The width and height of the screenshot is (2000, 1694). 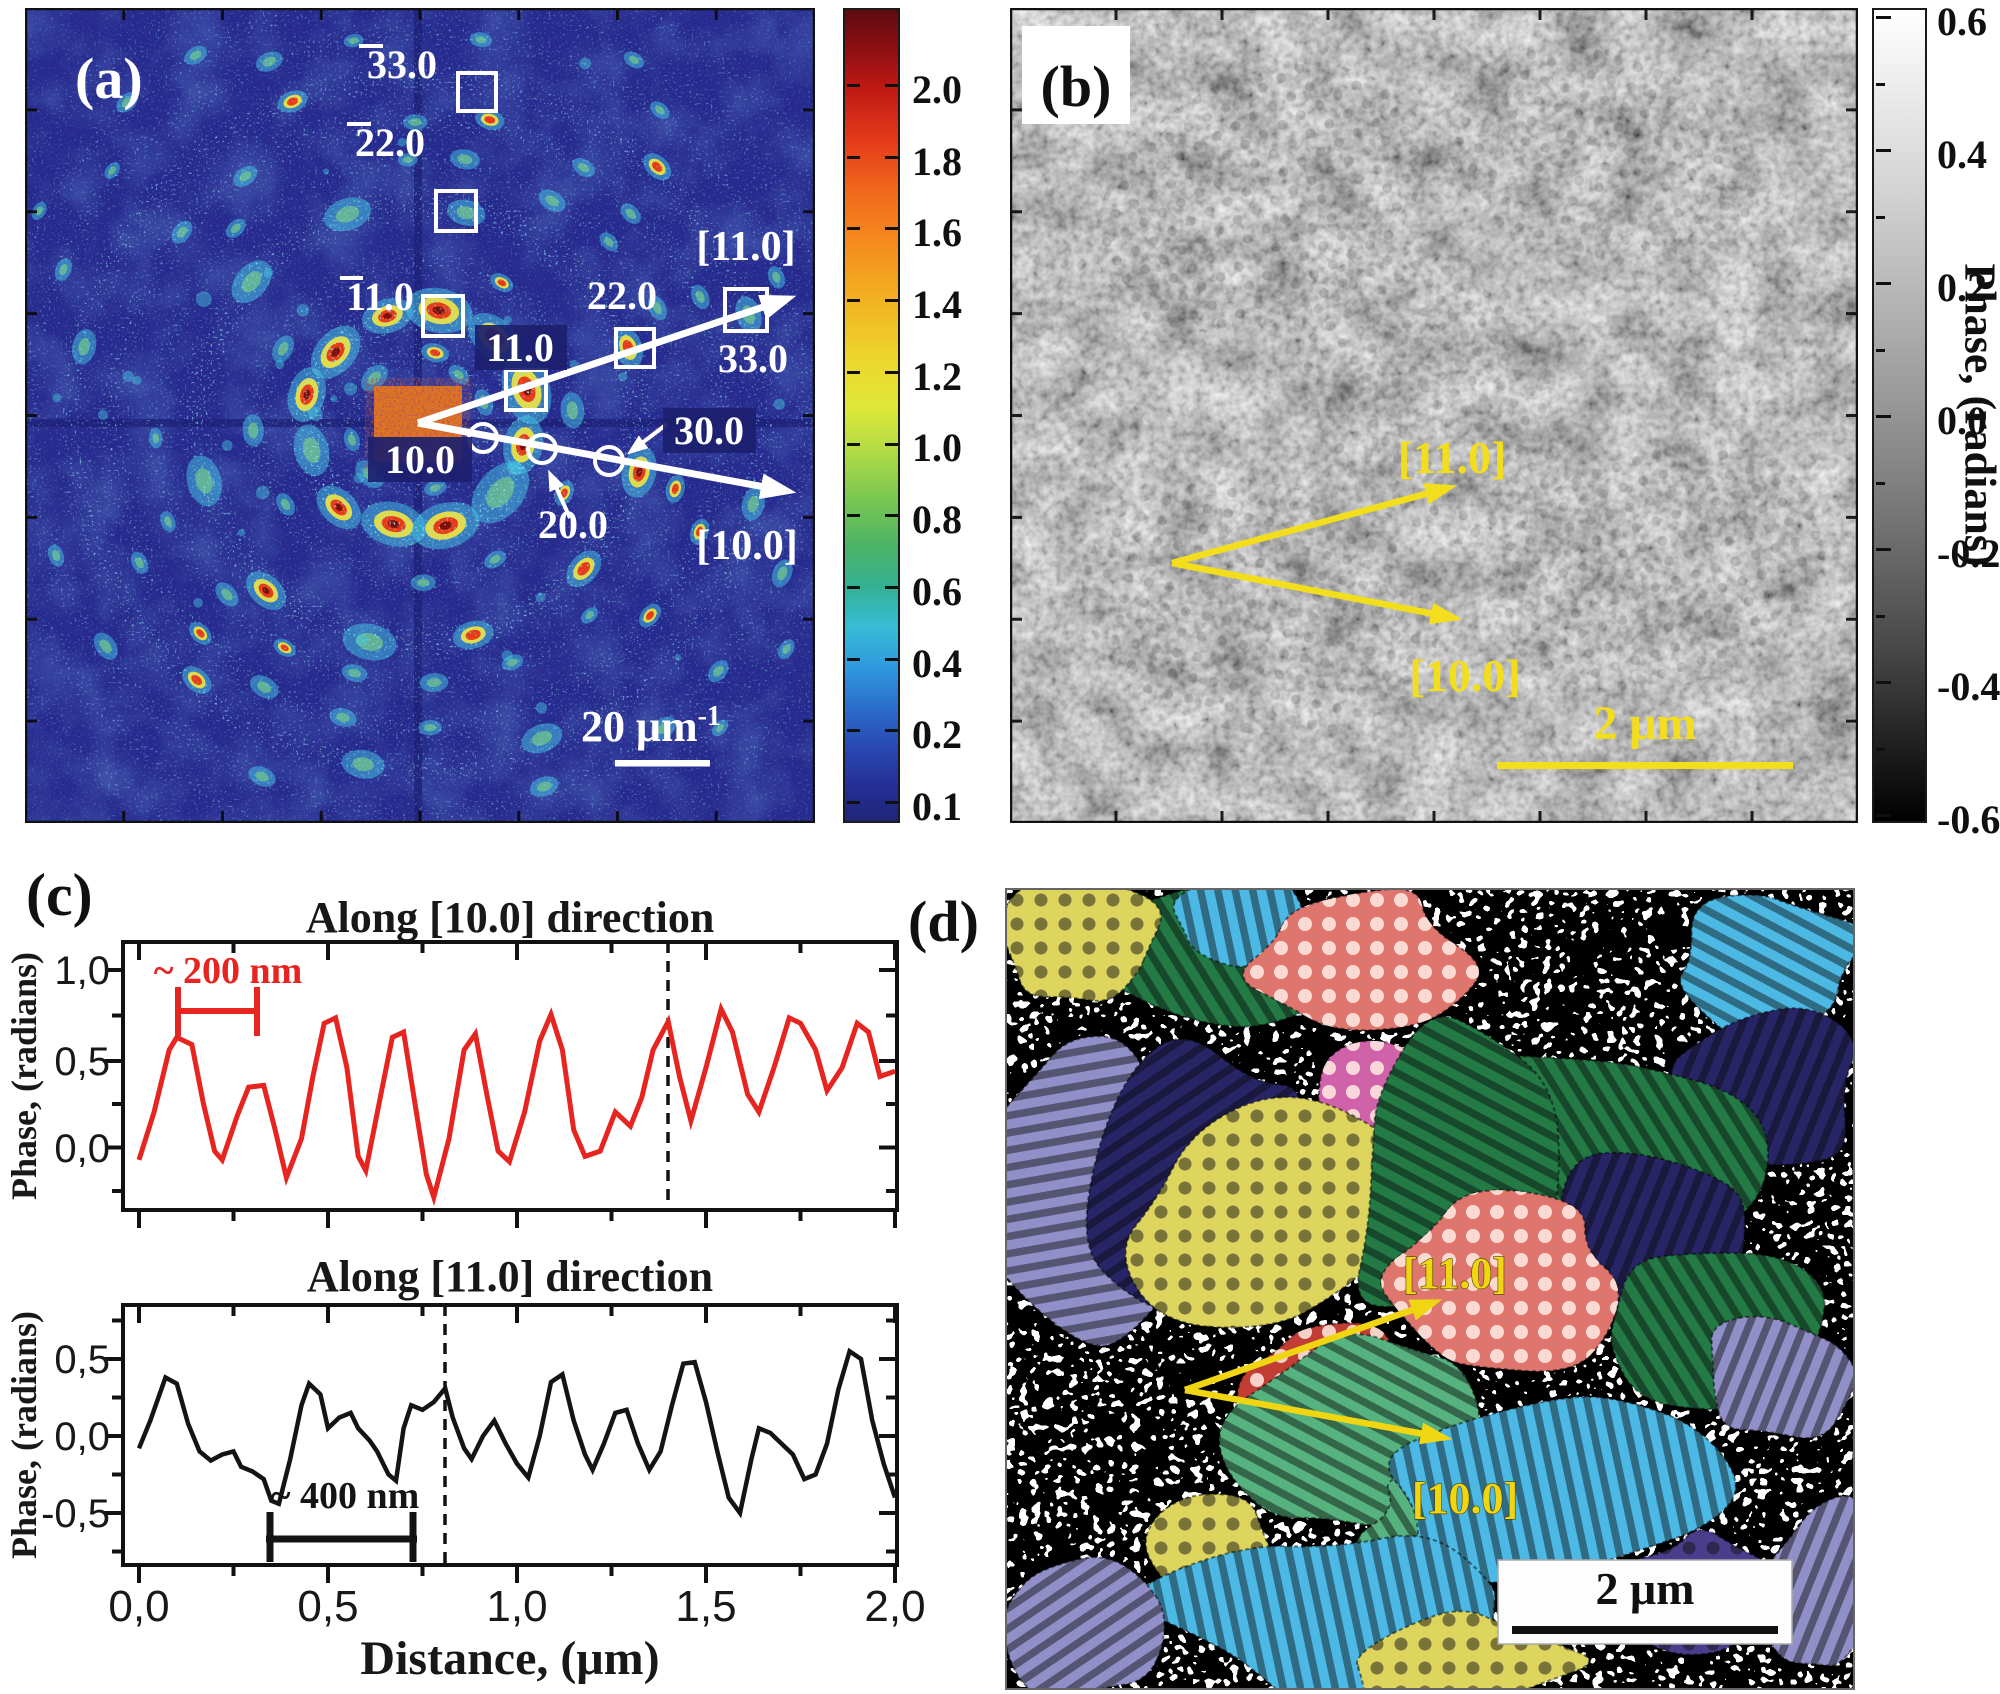 I want to click on cbar-a-tick: 0.1, so click(x=937, y=806).